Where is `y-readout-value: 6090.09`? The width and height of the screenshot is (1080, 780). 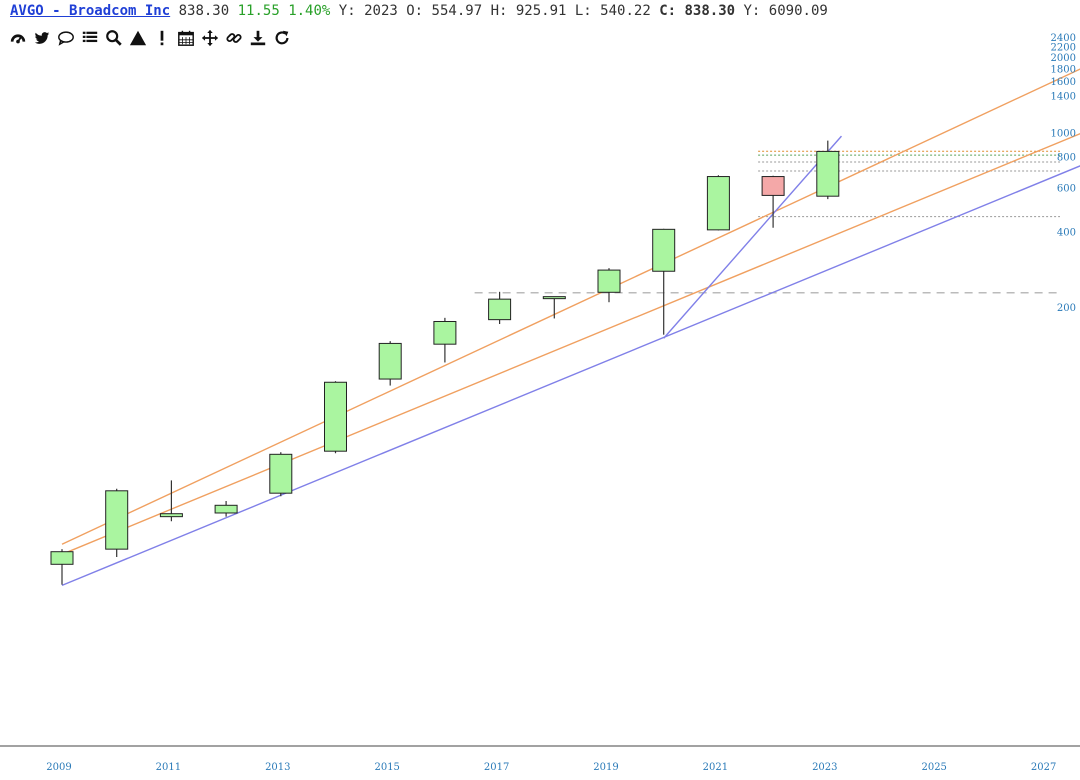
y-readout-value: 6090.09 is located at coordinates (798, 11).